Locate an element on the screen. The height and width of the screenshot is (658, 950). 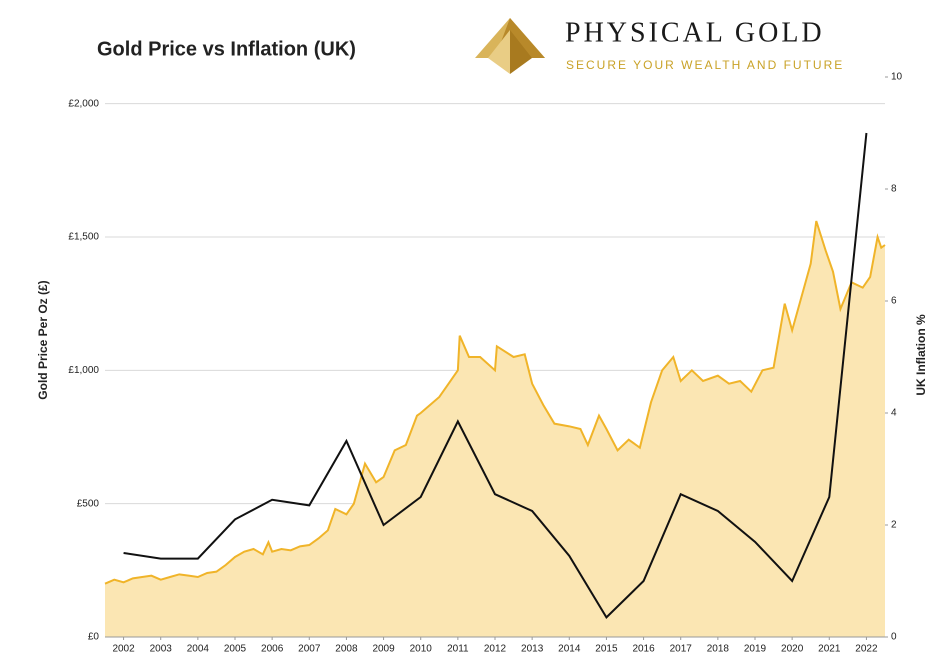
y2-tick-label: 4 is located at coordinates (894, 413).